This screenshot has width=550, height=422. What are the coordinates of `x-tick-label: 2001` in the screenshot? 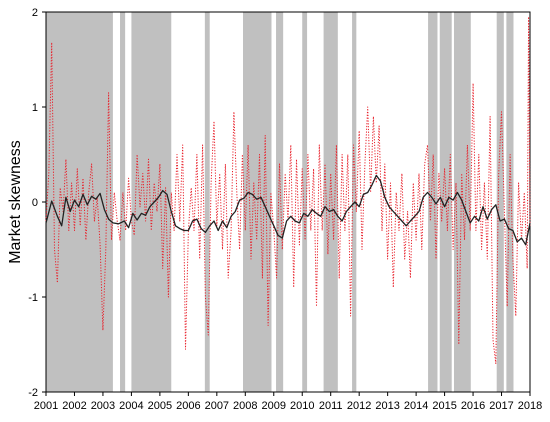 It's located at (46, 406).